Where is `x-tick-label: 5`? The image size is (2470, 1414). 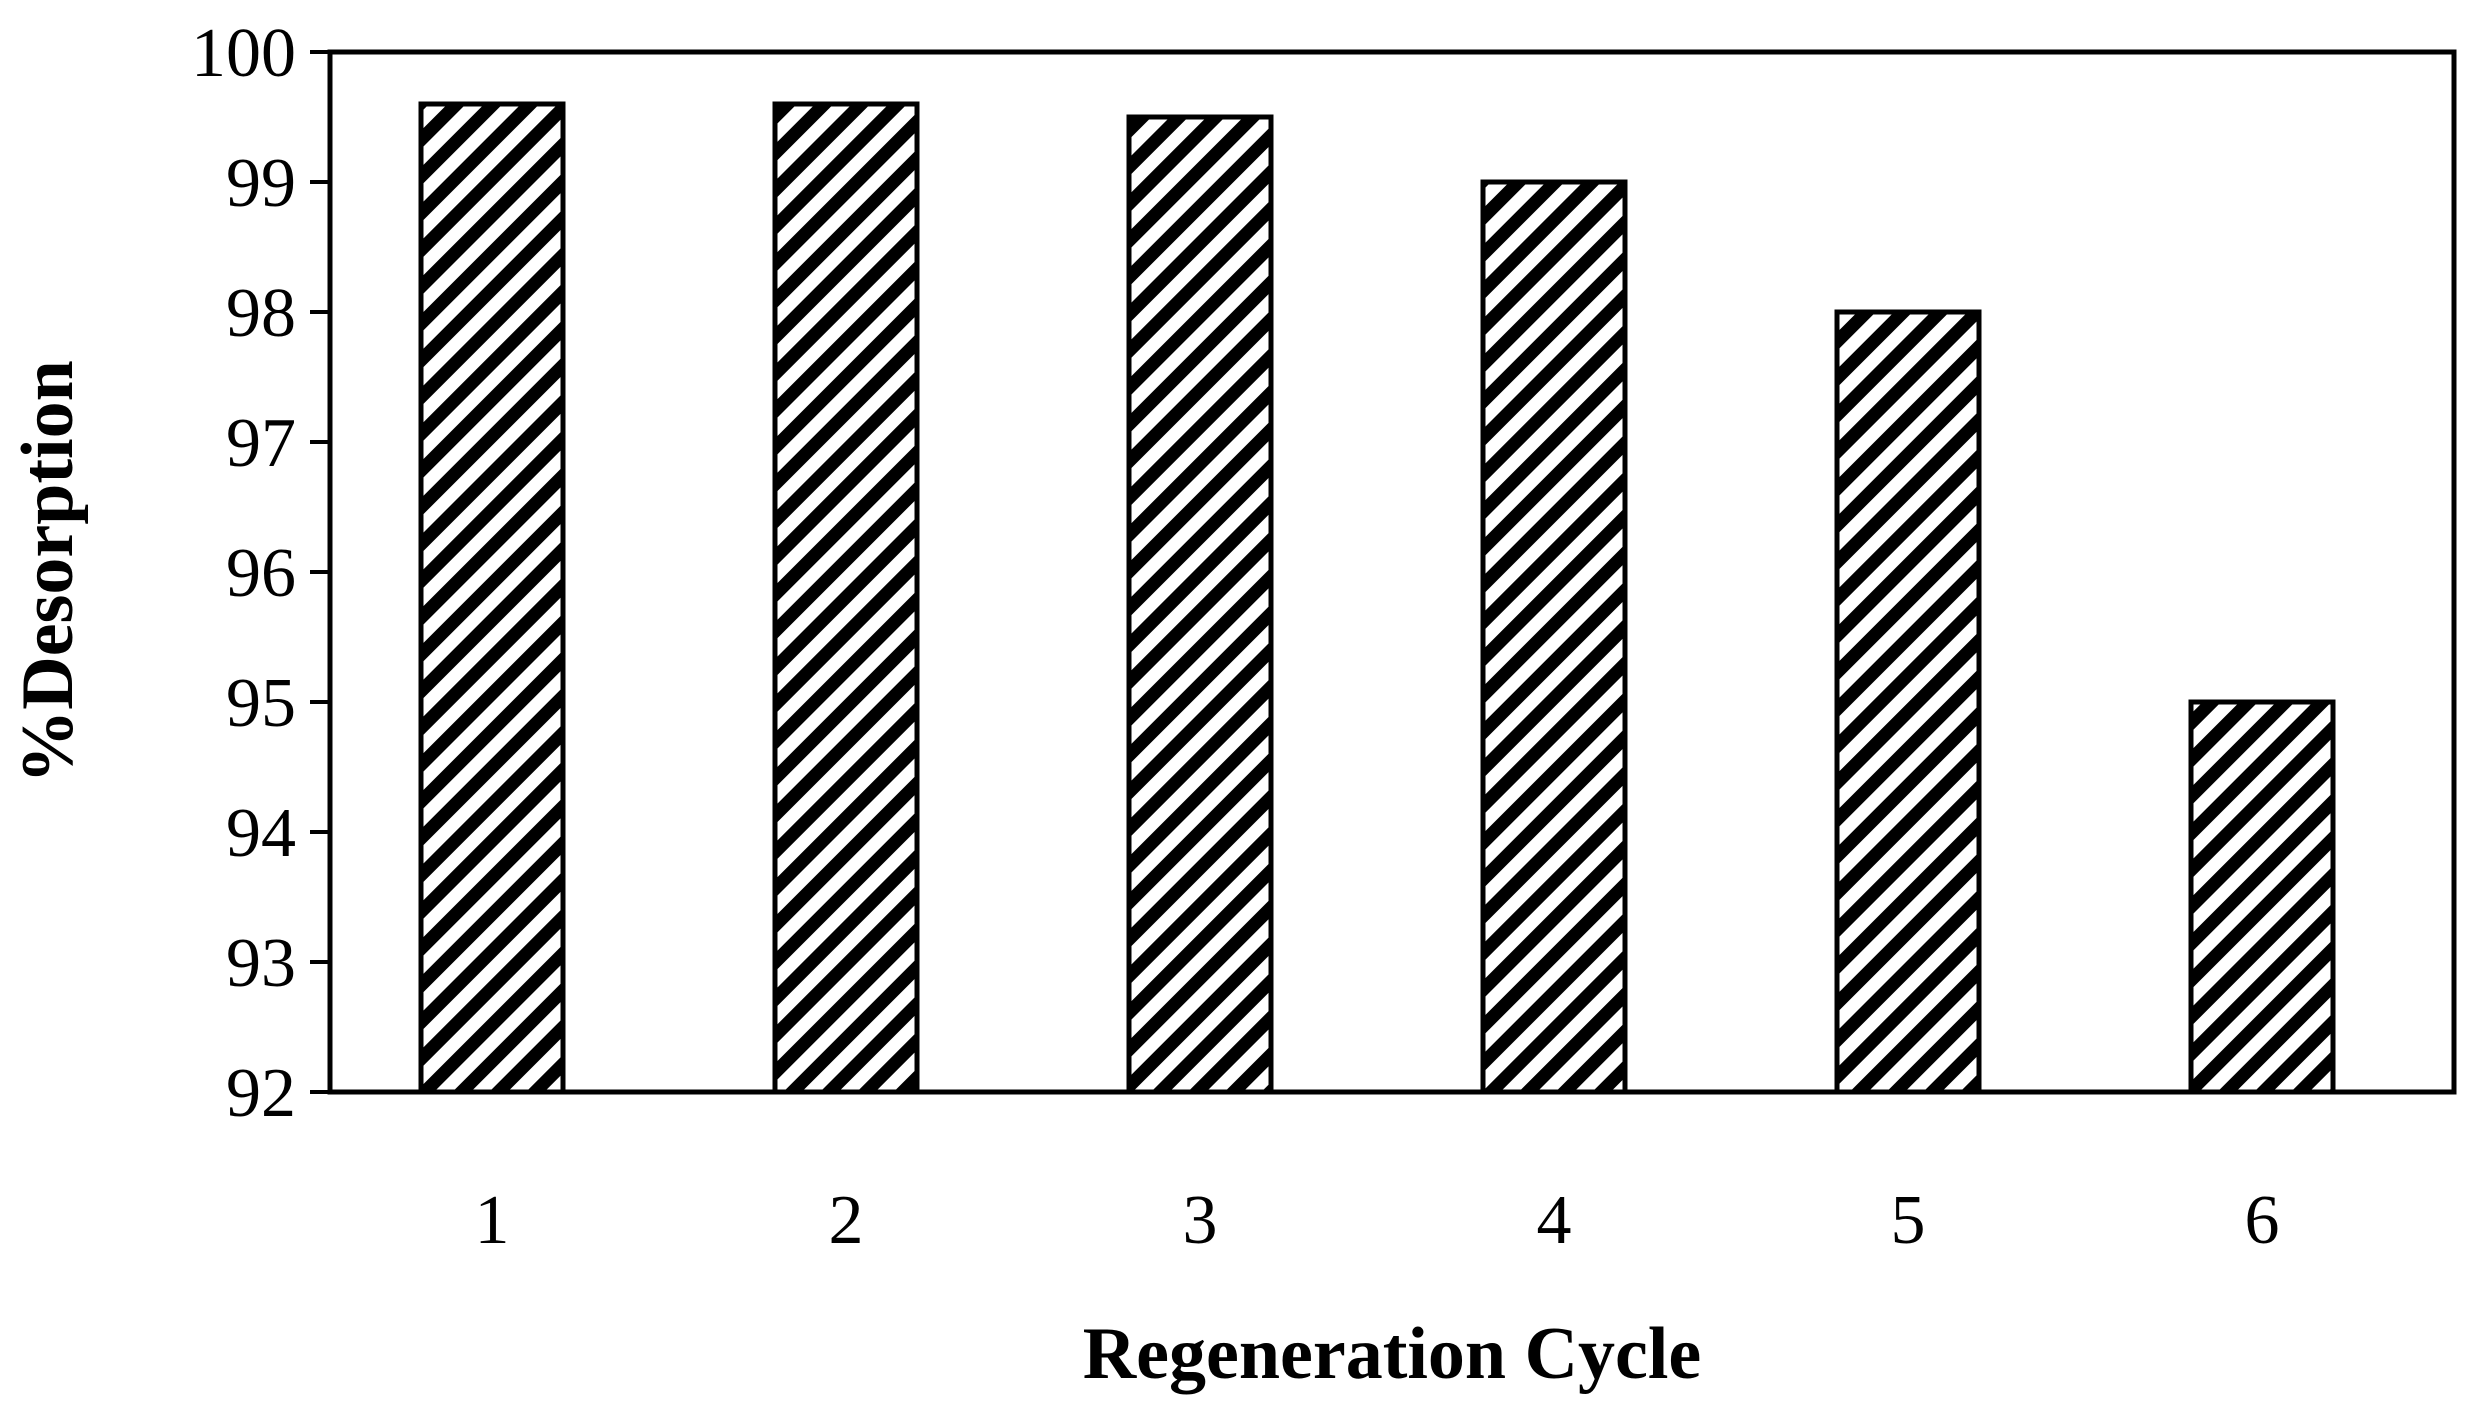 x-tick-label: 5 is located at coordinates (1908, 1220).